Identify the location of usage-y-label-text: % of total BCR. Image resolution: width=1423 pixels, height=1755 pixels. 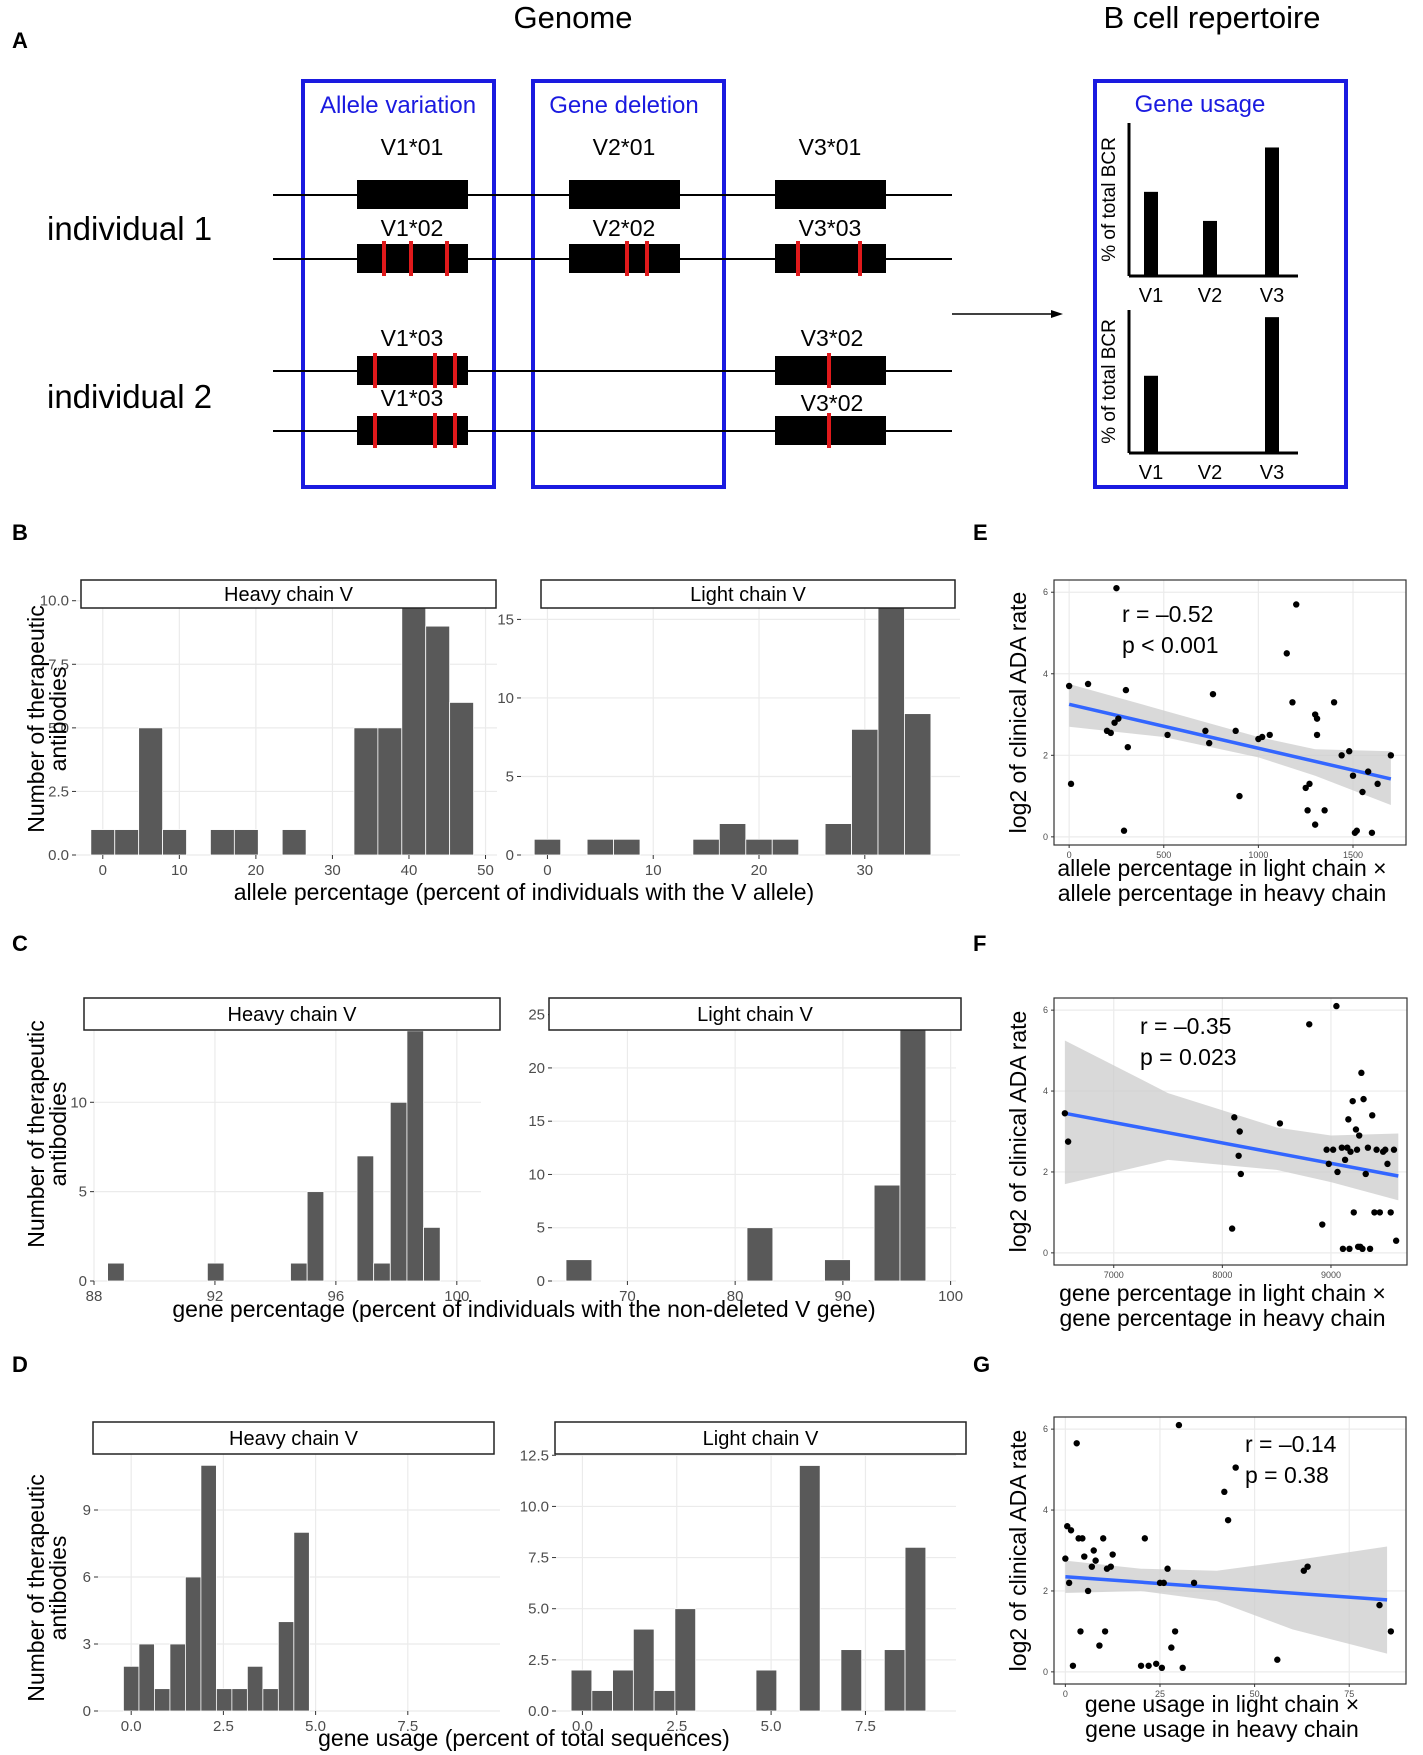
(1109, 199).